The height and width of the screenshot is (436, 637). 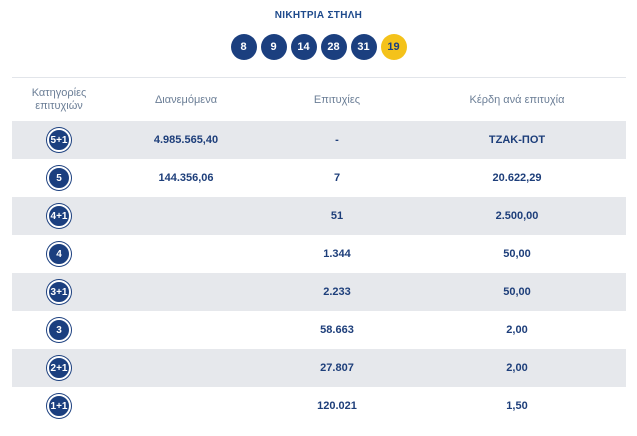 I want to click on winners-cell: 51, so click(x=337, y=216).